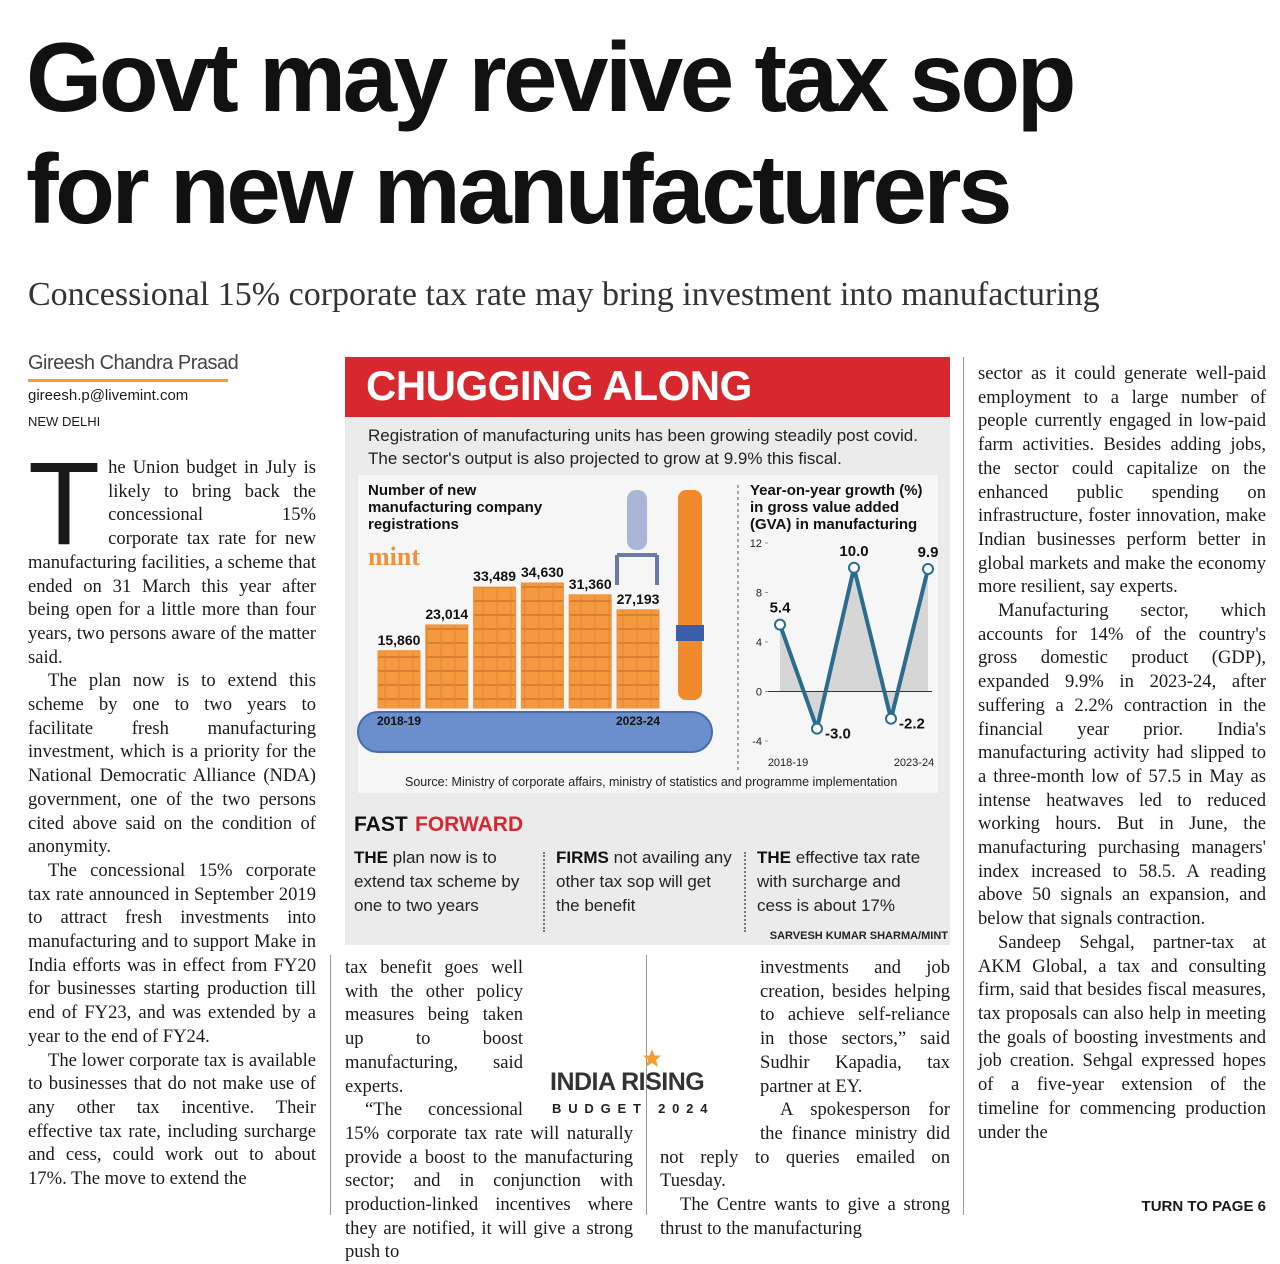 This screenshot has height=1264, width=1280. I want to click on logo-tagline: BUDGET 2024, so click(633, 1108).